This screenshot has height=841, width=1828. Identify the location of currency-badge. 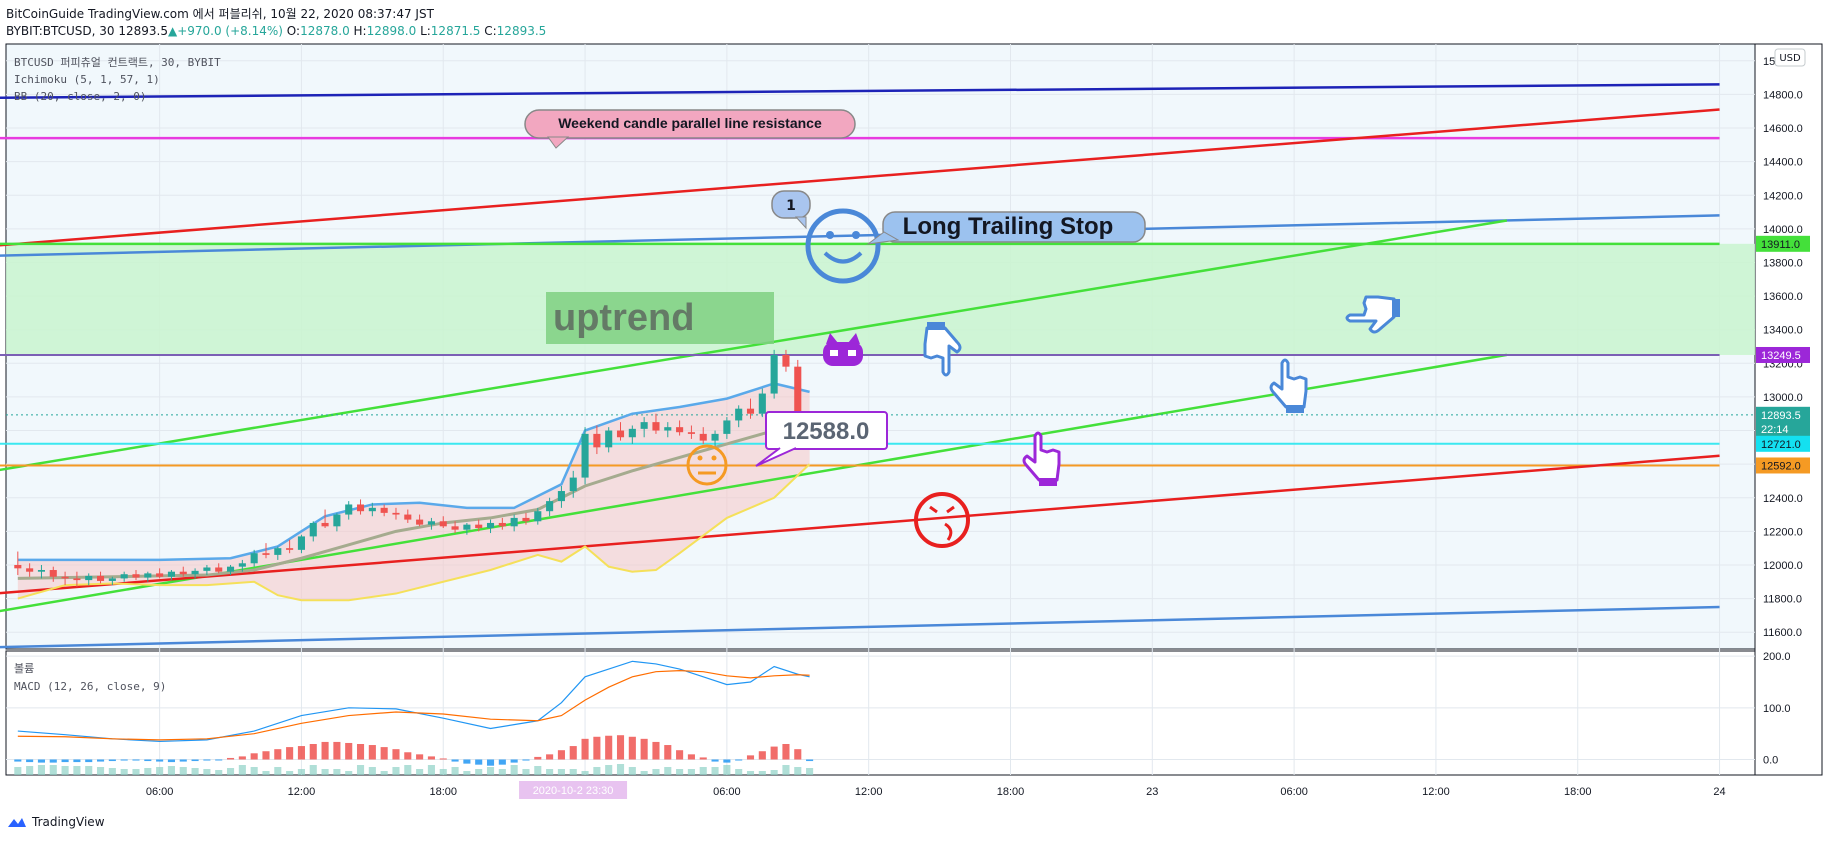
(1790, 57).